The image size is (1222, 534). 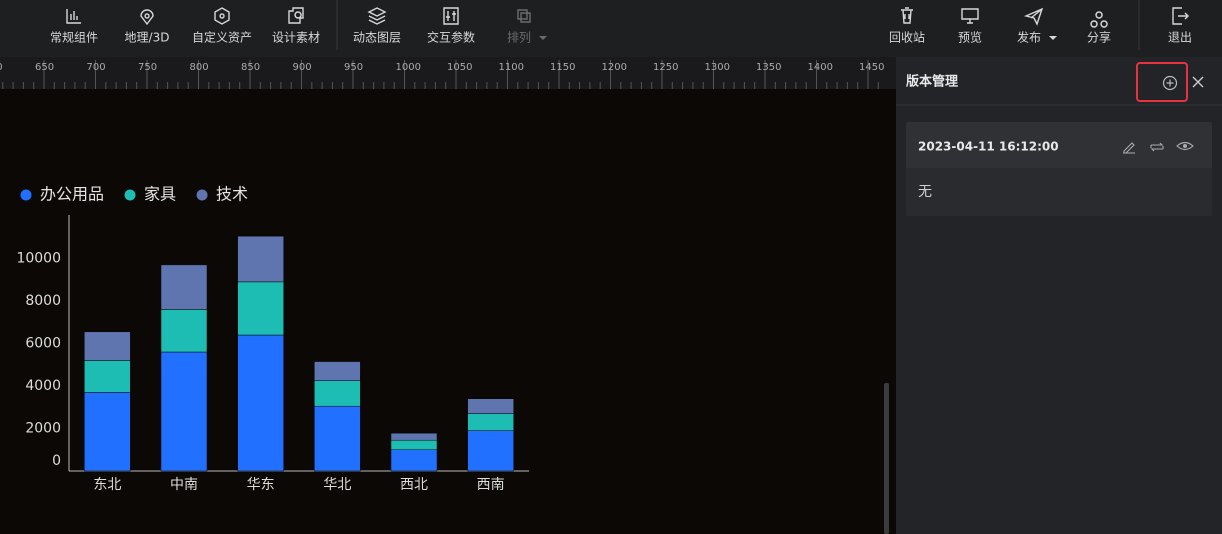 What do you see at coordinates (43, 344) in the screenshot?
I see `y-tick-label: 6000` at bounding box center [43, 344].